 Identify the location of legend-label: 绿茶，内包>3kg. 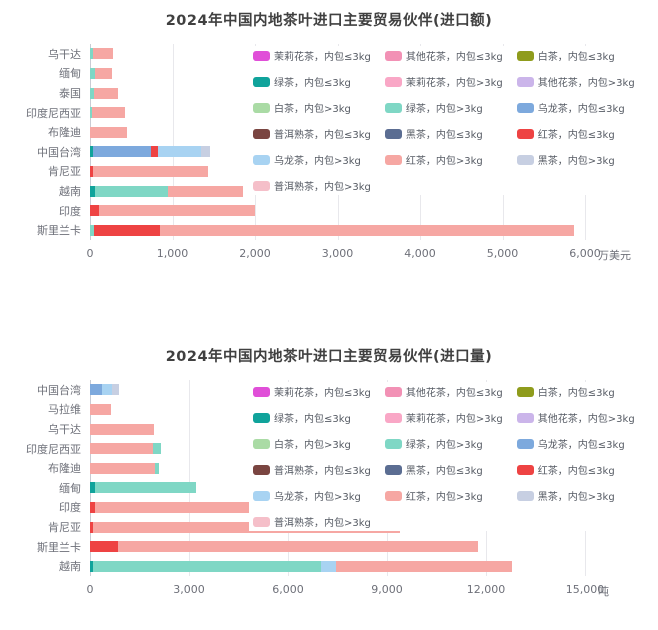
(444, 445).